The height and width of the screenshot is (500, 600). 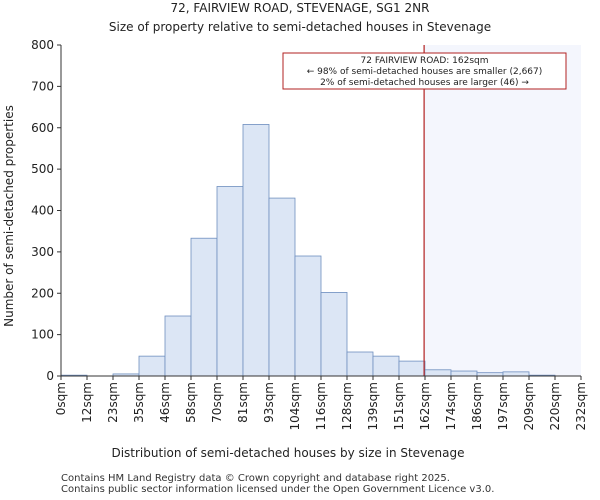 What do you see at coordinates (347, 406) in the screenshot?
I see `x-tick-label: 128sqm` at bounding box center [347, 406].